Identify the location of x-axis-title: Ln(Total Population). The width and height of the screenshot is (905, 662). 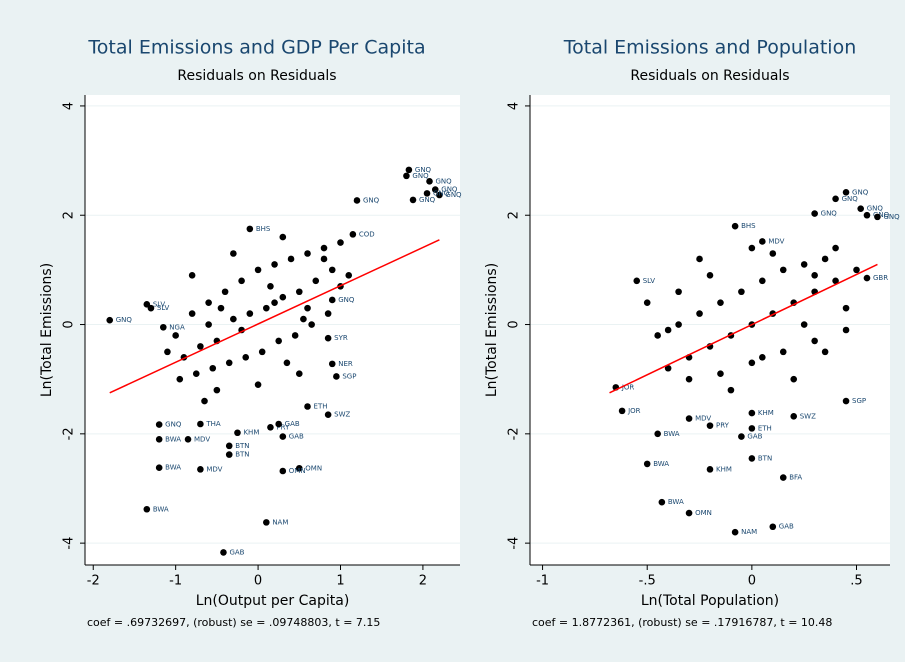
(710, 601).